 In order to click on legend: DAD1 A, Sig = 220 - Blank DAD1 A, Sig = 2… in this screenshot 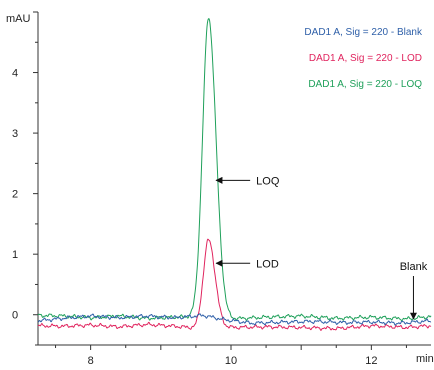, I will do `click(363, 58)`.